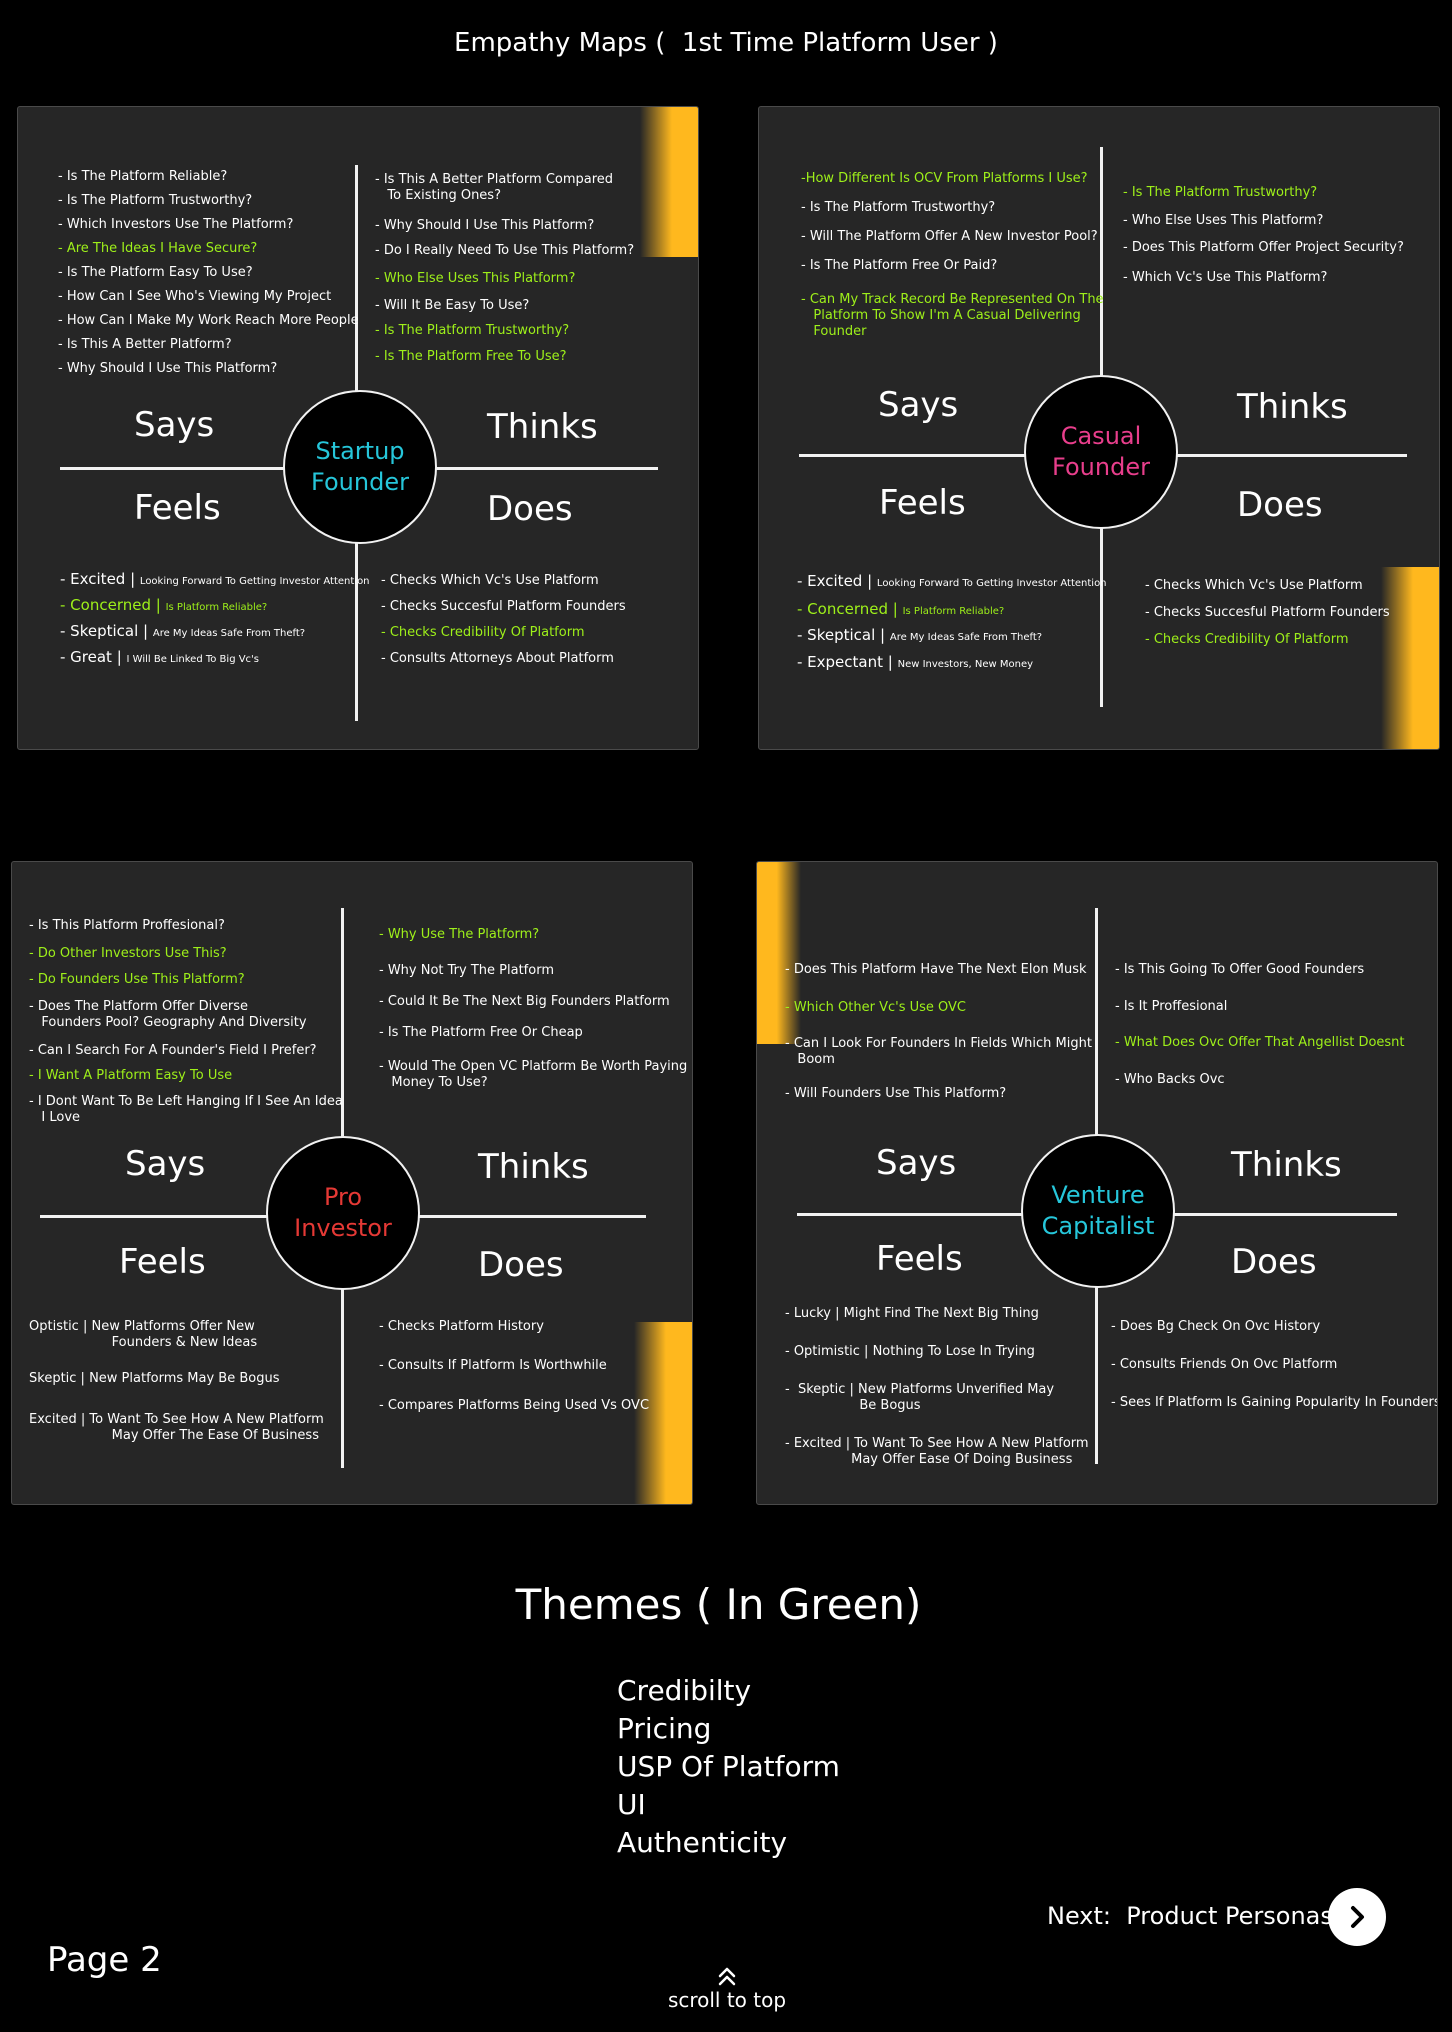 The image size is (1452, 2032). Describe the element at coordinates (1225, 277) in the screenshot. I see `thinks-item: - Which Vc's Use This Platform?` at that location.